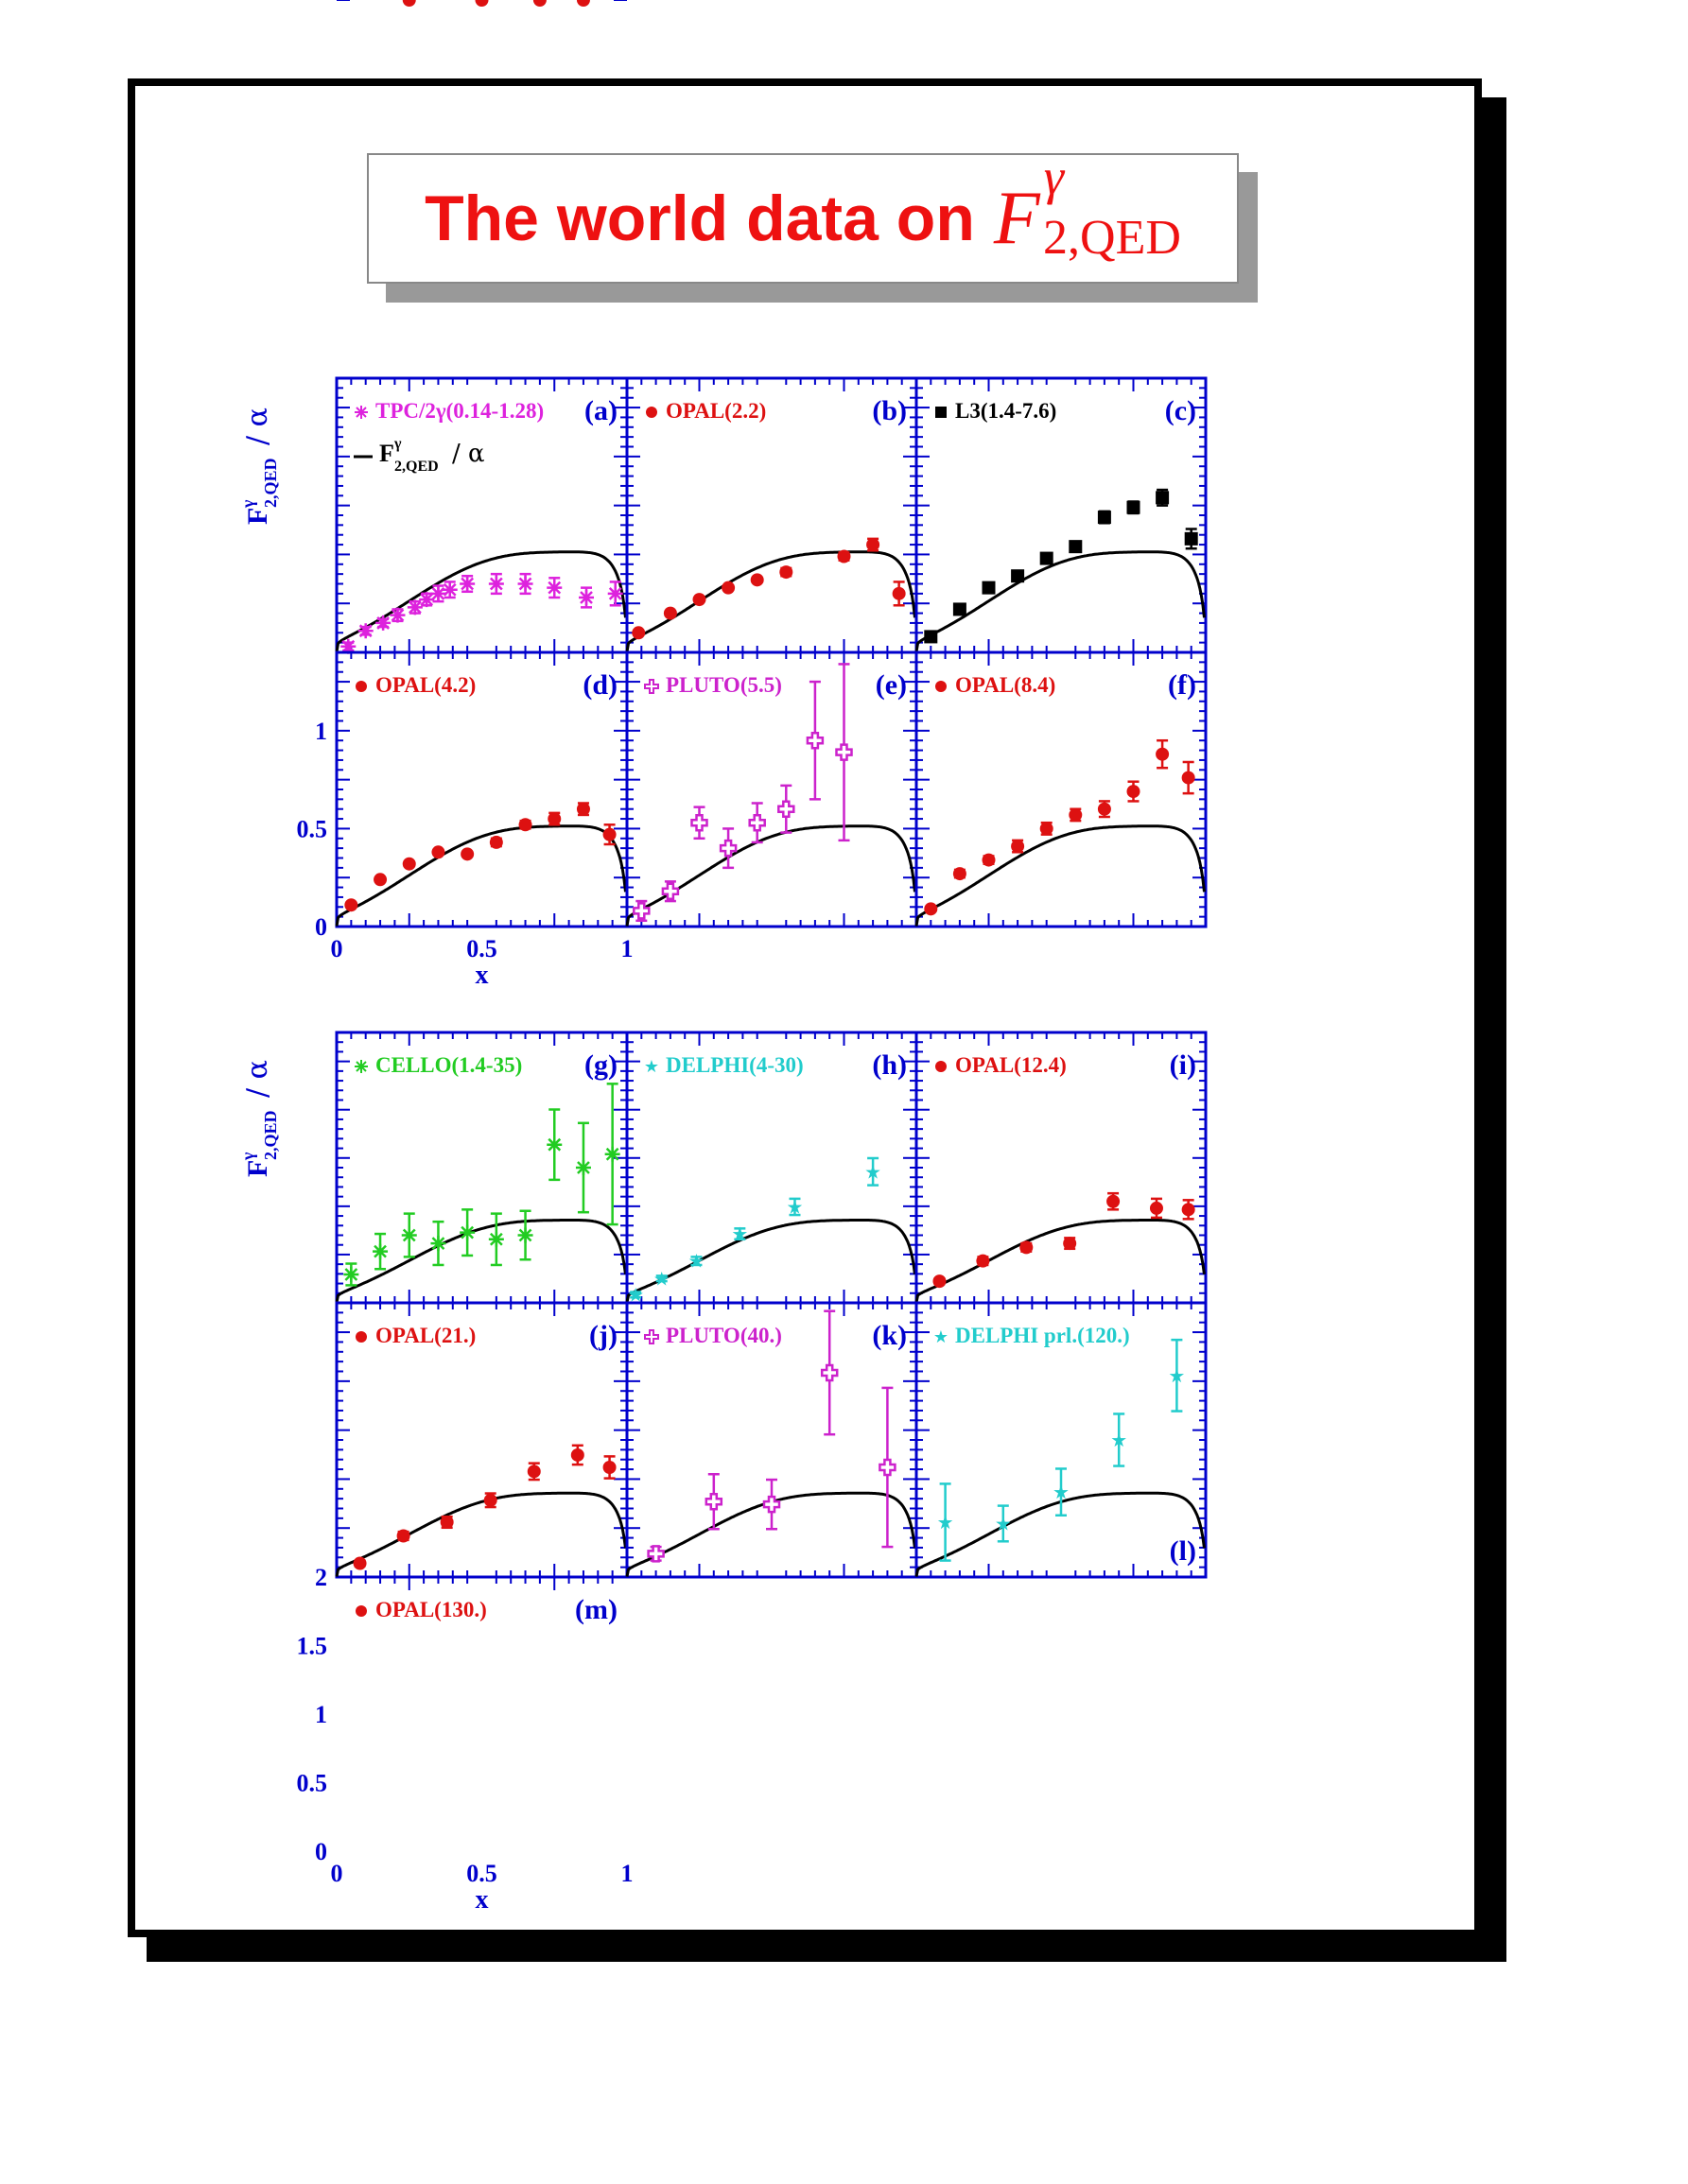  I want to click on top-y-axis-title: Fγ 2,QED / α, so click(259, 466).